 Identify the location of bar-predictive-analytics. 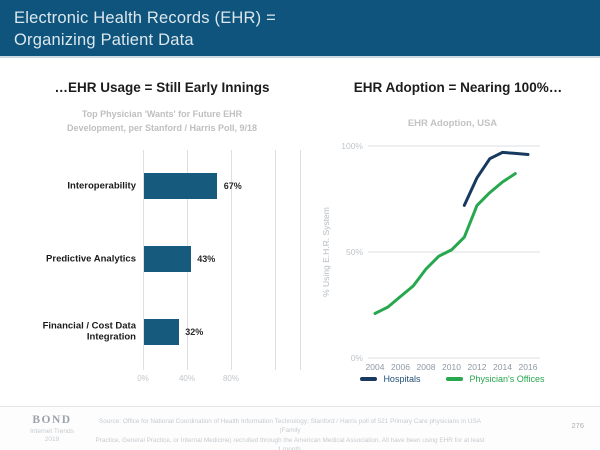
(167, 259).